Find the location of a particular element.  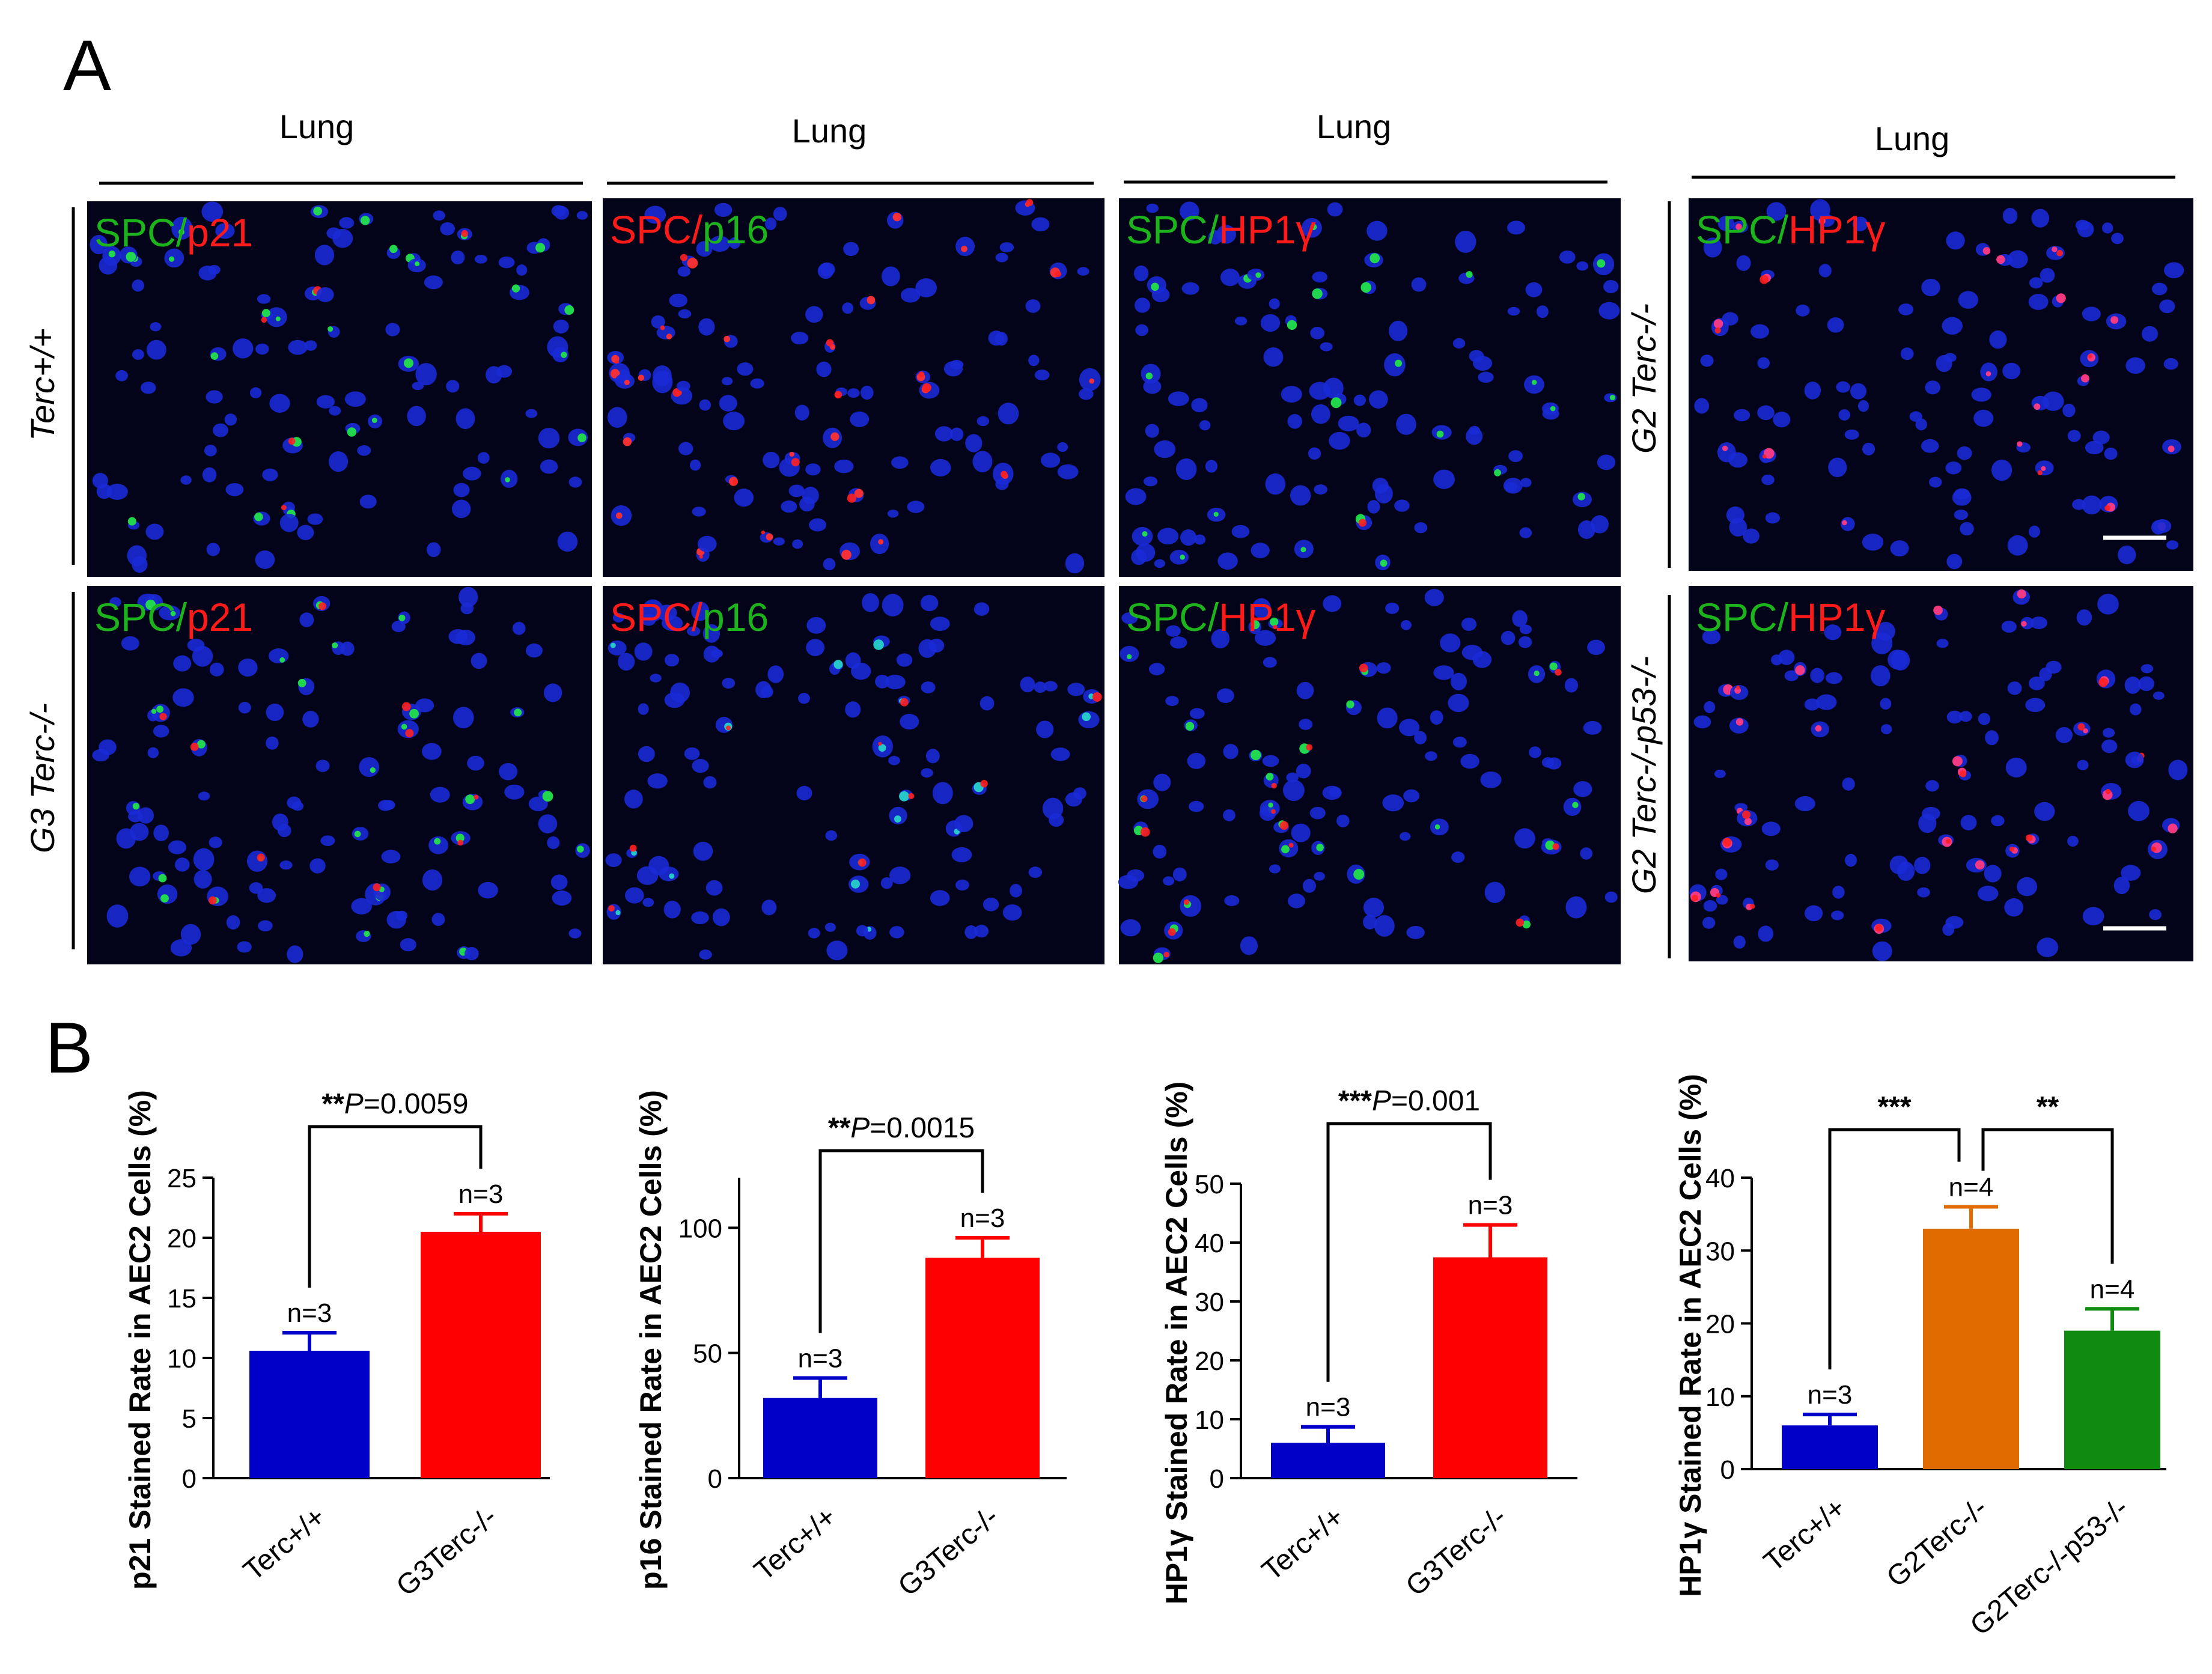

panel-a-letter: A is located at coordinates (87, 65).